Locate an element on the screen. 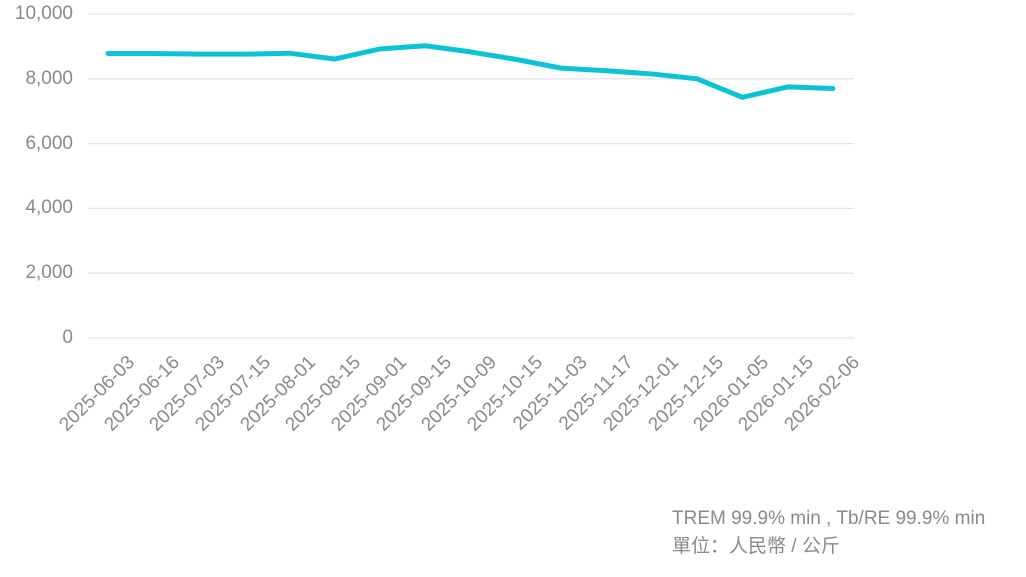  y-axis-tick-label: 6,000 is located at coordinates (49, 143).